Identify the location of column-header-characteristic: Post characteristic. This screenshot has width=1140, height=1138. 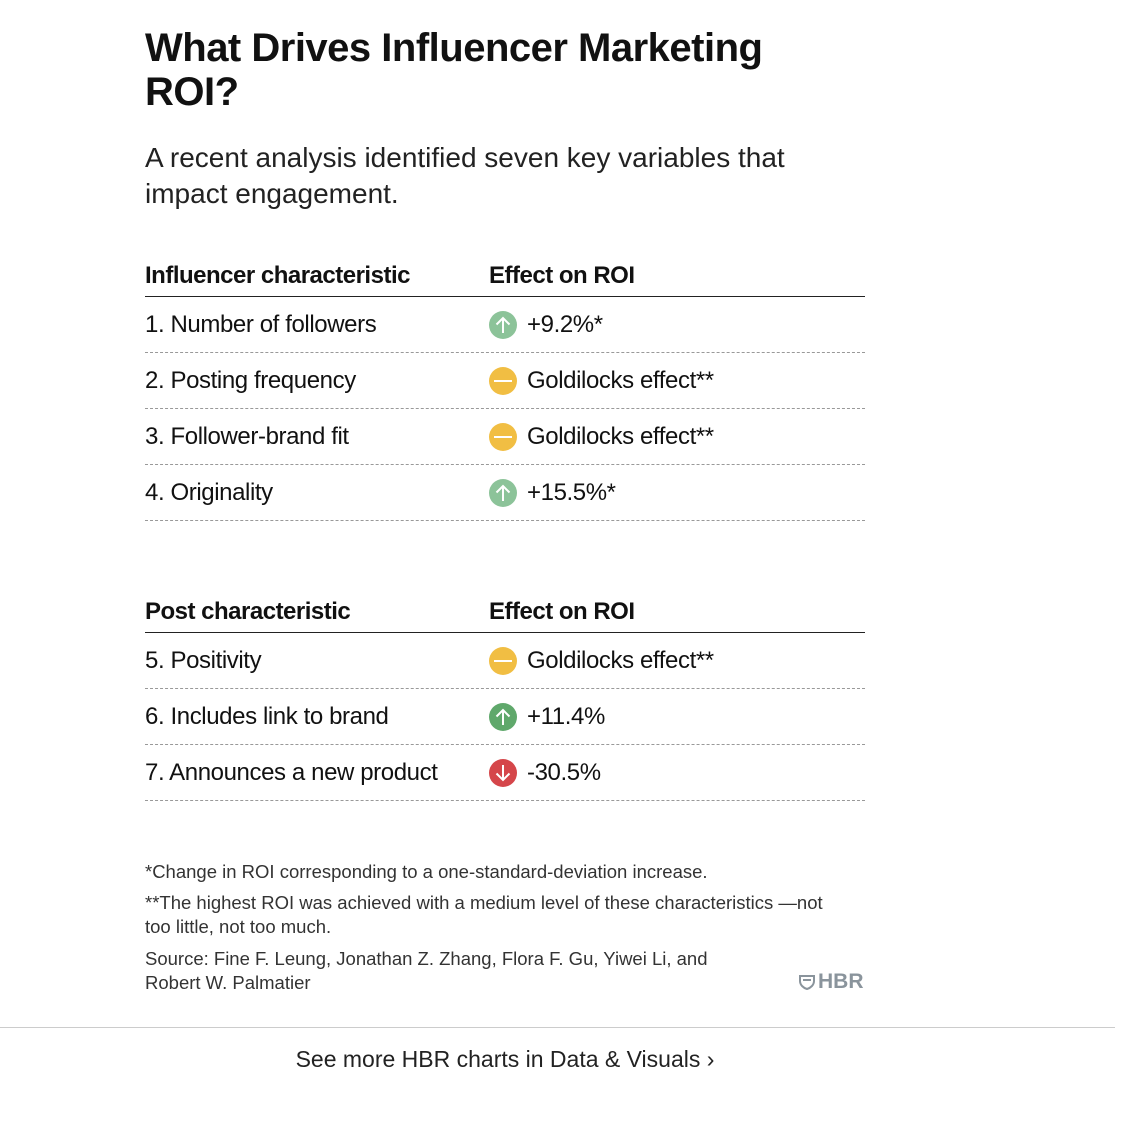
(248, 611).